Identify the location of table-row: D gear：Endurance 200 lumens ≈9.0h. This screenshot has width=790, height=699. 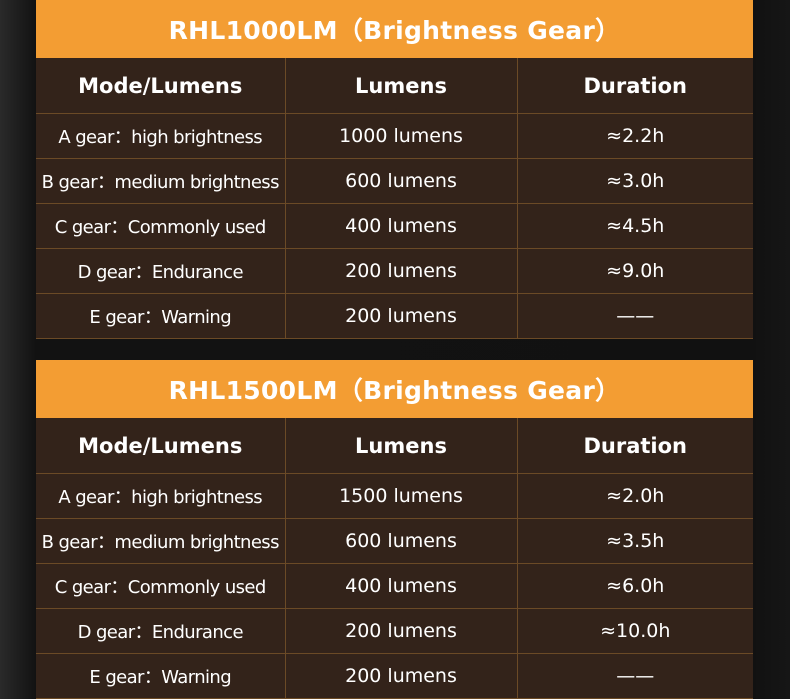
(394, 271).